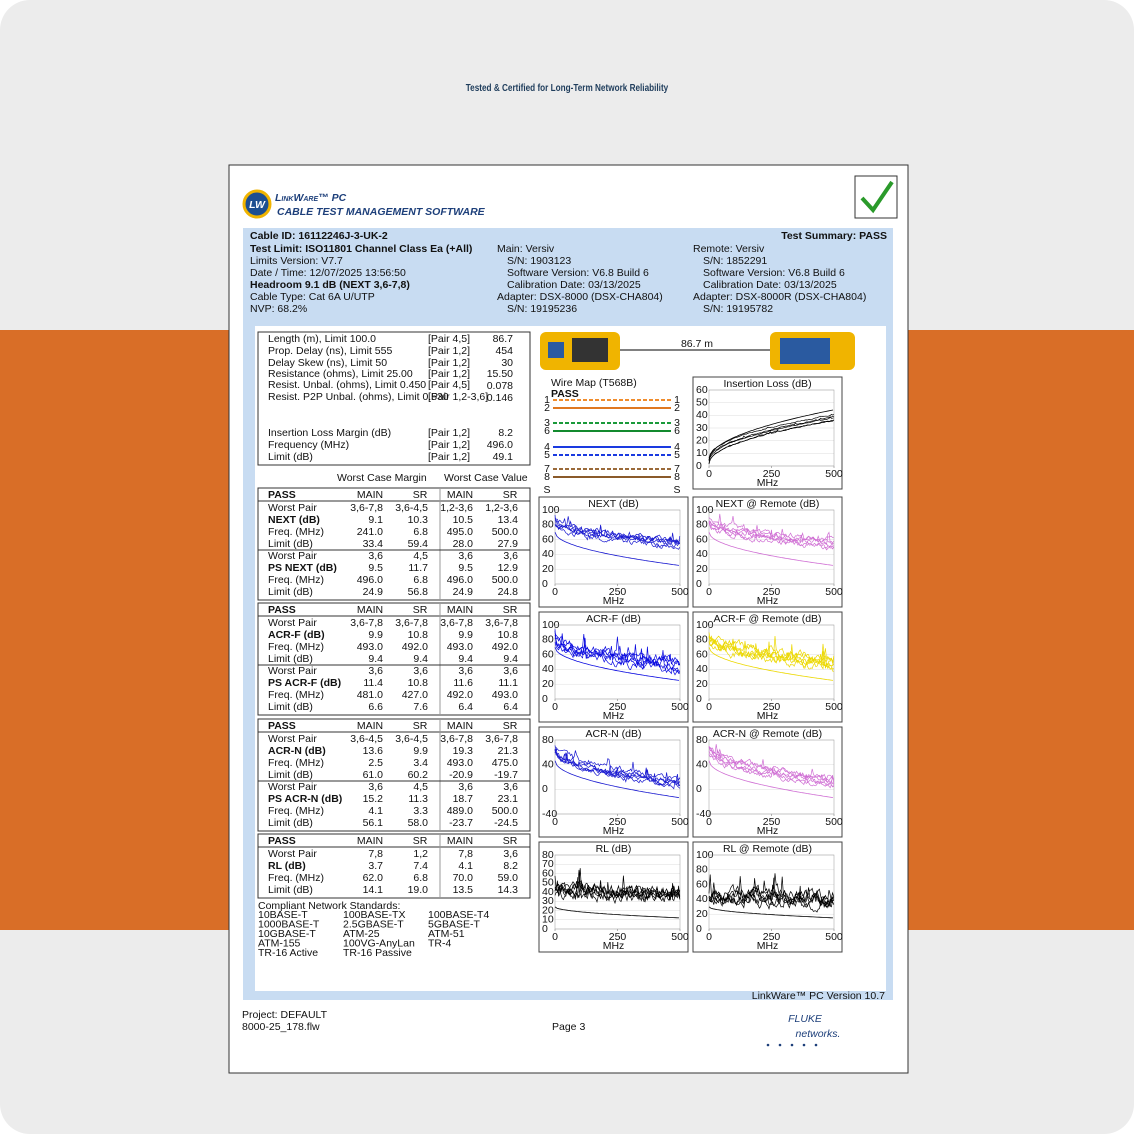 Image resolution: width=1134 pixels, height=1134 pixels. I want to click on file-name: 8000-25_178.flw, so click(281, 1027).